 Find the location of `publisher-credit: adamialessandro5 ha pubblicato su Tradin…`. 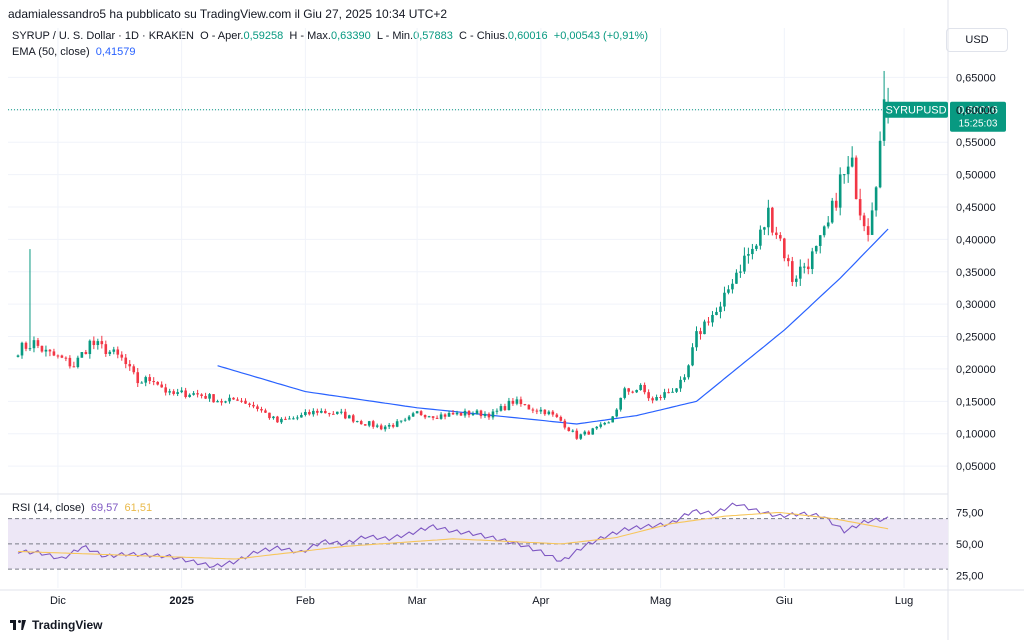

publisher-credit: adamialessandro5 ha pubblicato su Tradin… is located at coordinates (228, 14).